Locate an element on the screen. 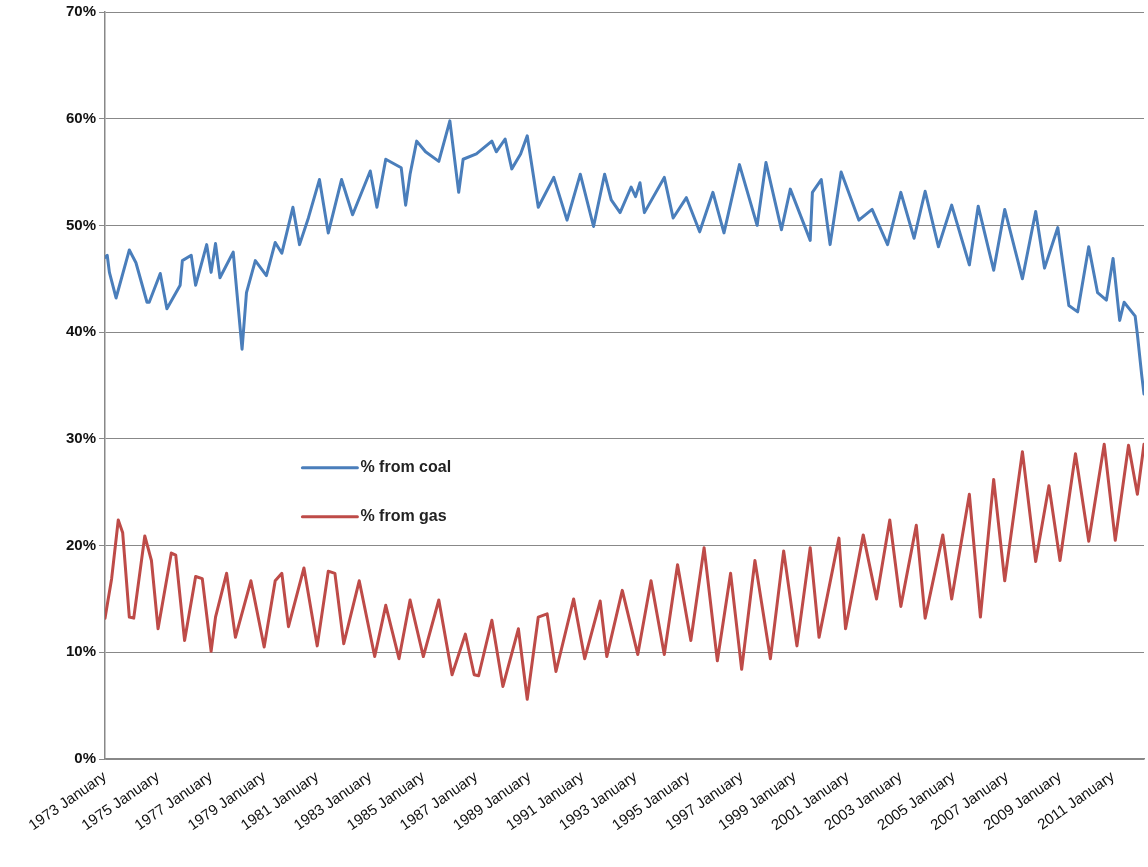  legend-label: % from gas is located at coordinates (403, 516).